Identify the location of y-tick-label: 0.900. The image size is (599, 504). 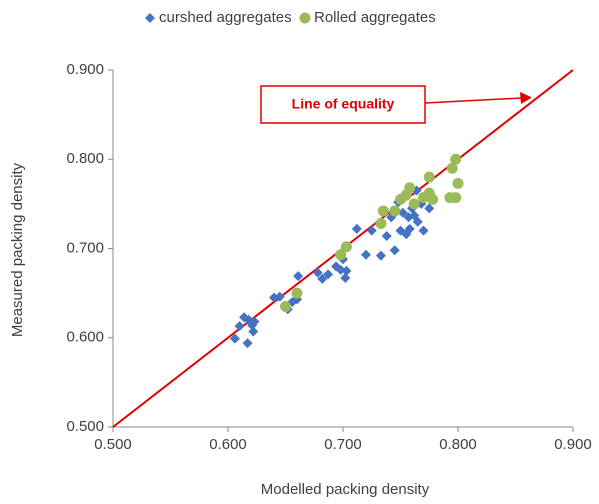
(85, 69).